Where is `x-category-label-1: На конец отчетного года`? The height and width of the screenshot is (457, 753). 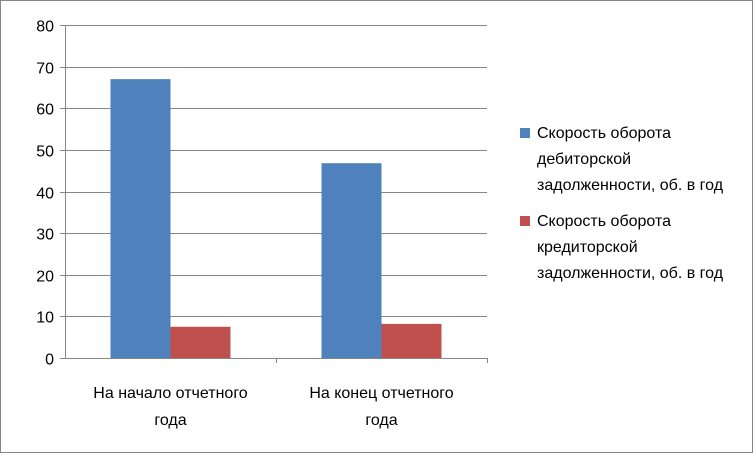
x-category-label-1: На конец отчетного года is located at coordinates (381, 407).